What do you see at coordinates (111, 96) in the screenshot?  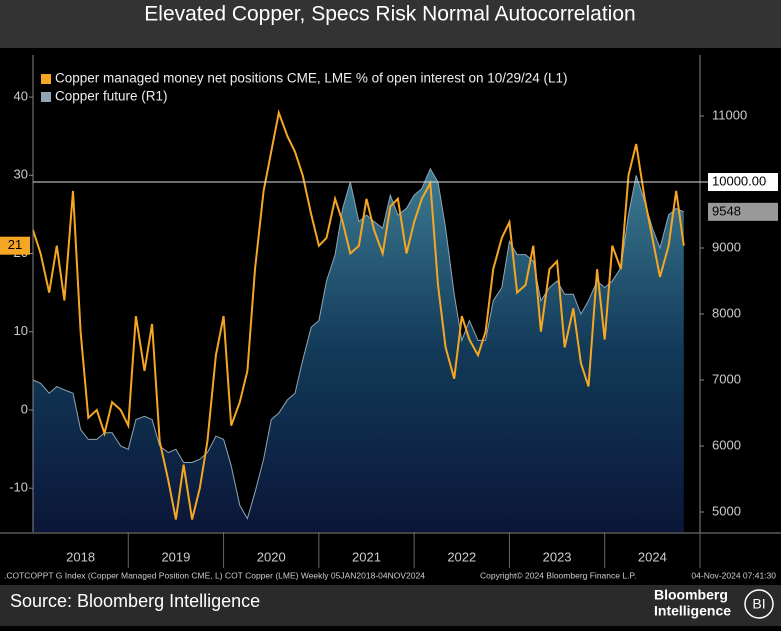 I see `legend-label: Copper future (R1)` at bounding box center [111, 96].